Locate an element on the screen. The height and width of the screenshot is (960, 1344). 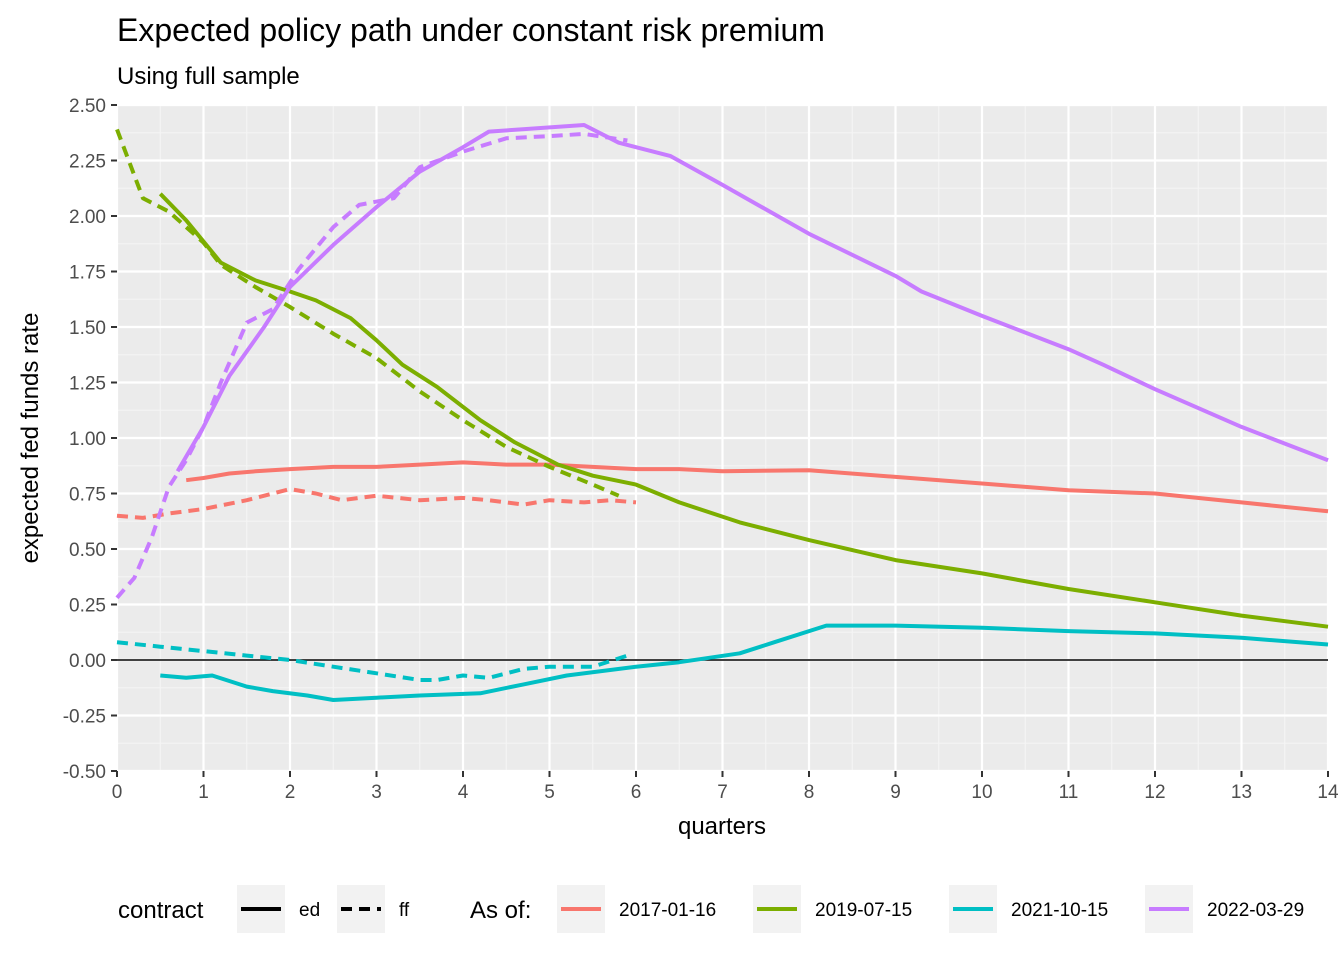
legend-label-ff: ff is located at coordinates (404, 910).